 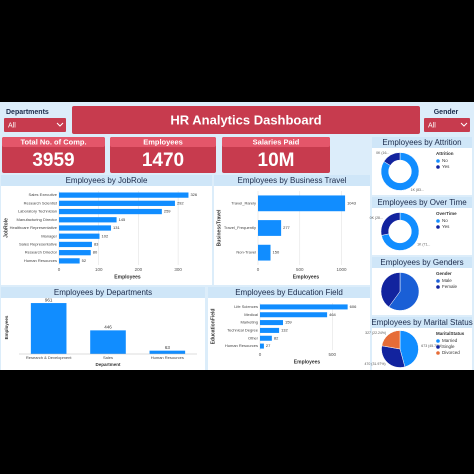 I want to click on bar-value: 606, so click(x=353, y=306).